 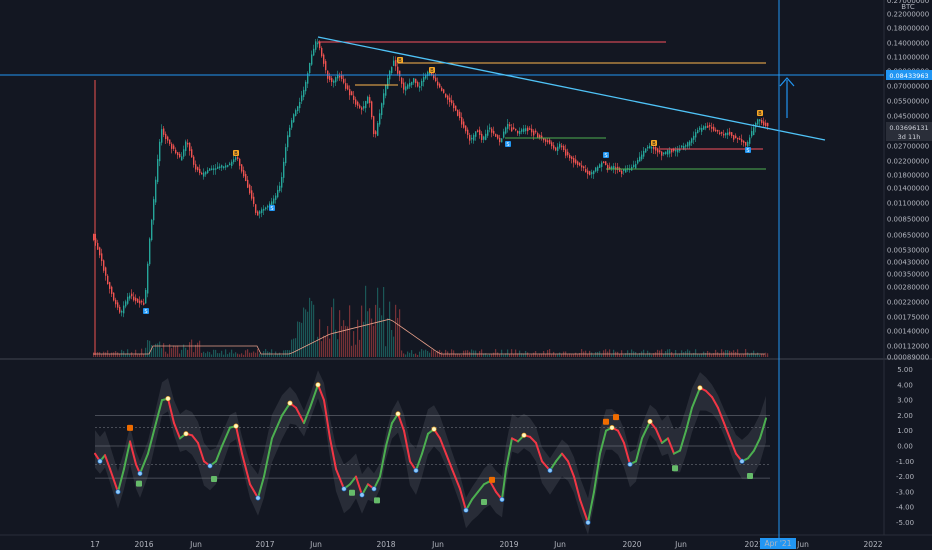 What do you see at coordinates (908, 147) in the screenshot?
I see `price-tick-label: 0.02700000` at bounding box center [908, 147].